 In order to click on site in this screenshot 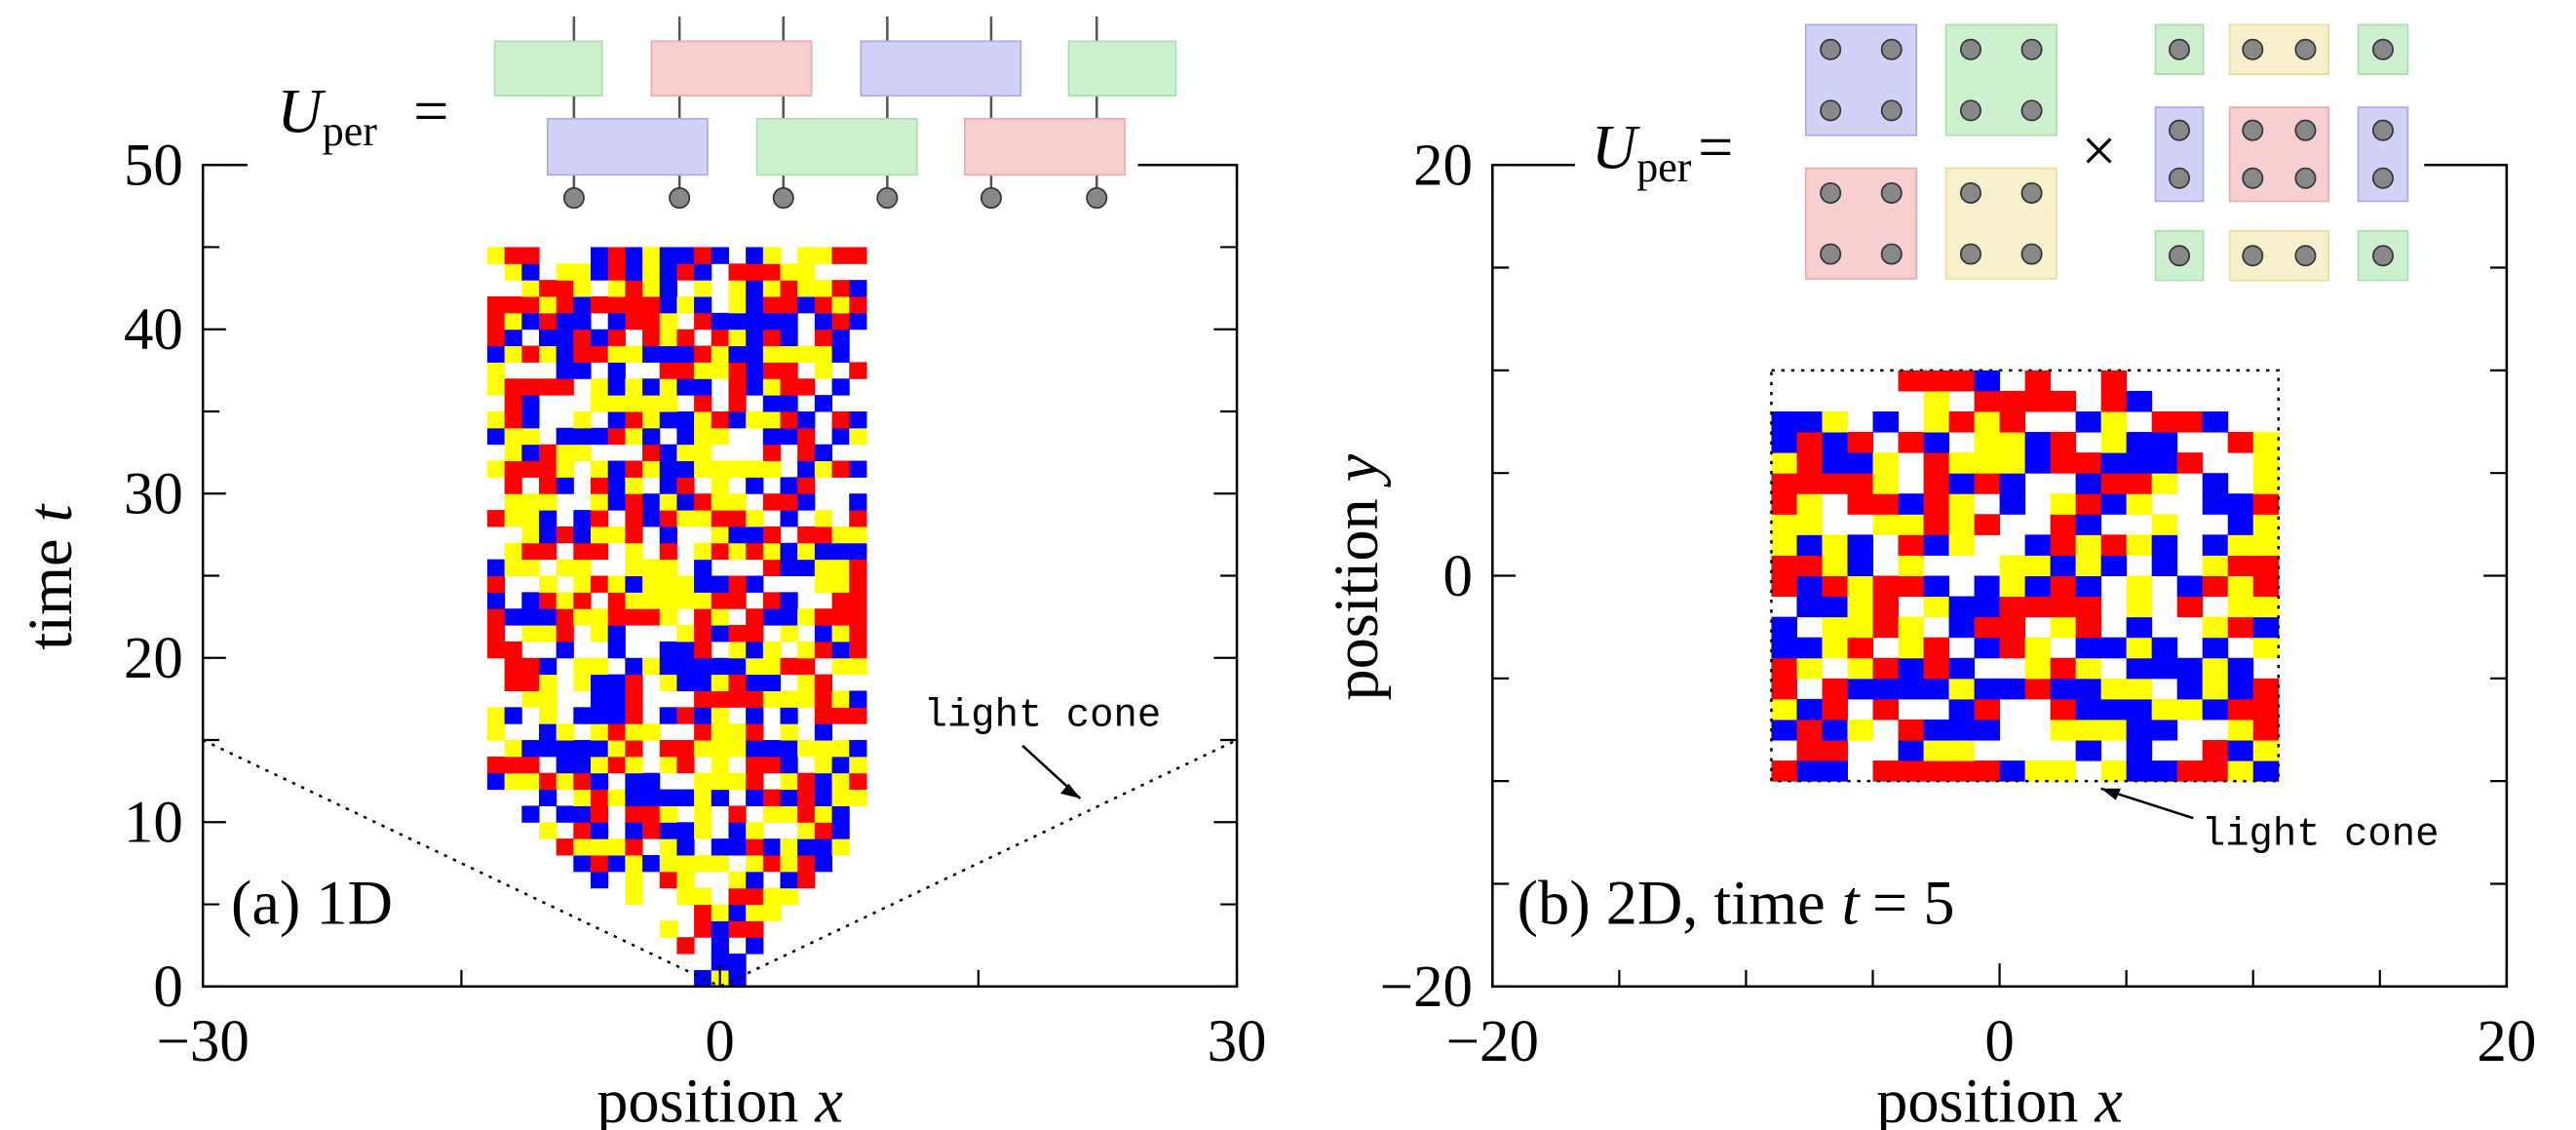, I will do `click(2253, 49)`.